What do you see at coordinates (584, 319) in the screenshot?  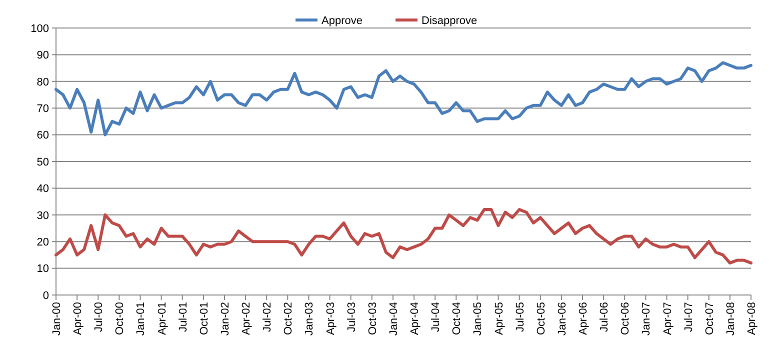 I see `x-tick-label: Apr-06` at bounding box center [584, 319].